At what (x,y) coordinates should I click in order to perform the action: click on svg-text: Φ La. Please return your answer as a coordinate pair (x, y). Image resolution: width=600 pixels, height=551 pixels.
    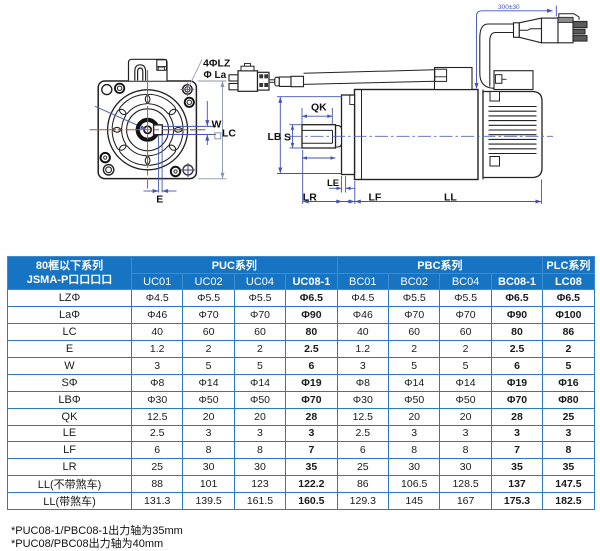
    Looking at the image, I should click on (215, 75).